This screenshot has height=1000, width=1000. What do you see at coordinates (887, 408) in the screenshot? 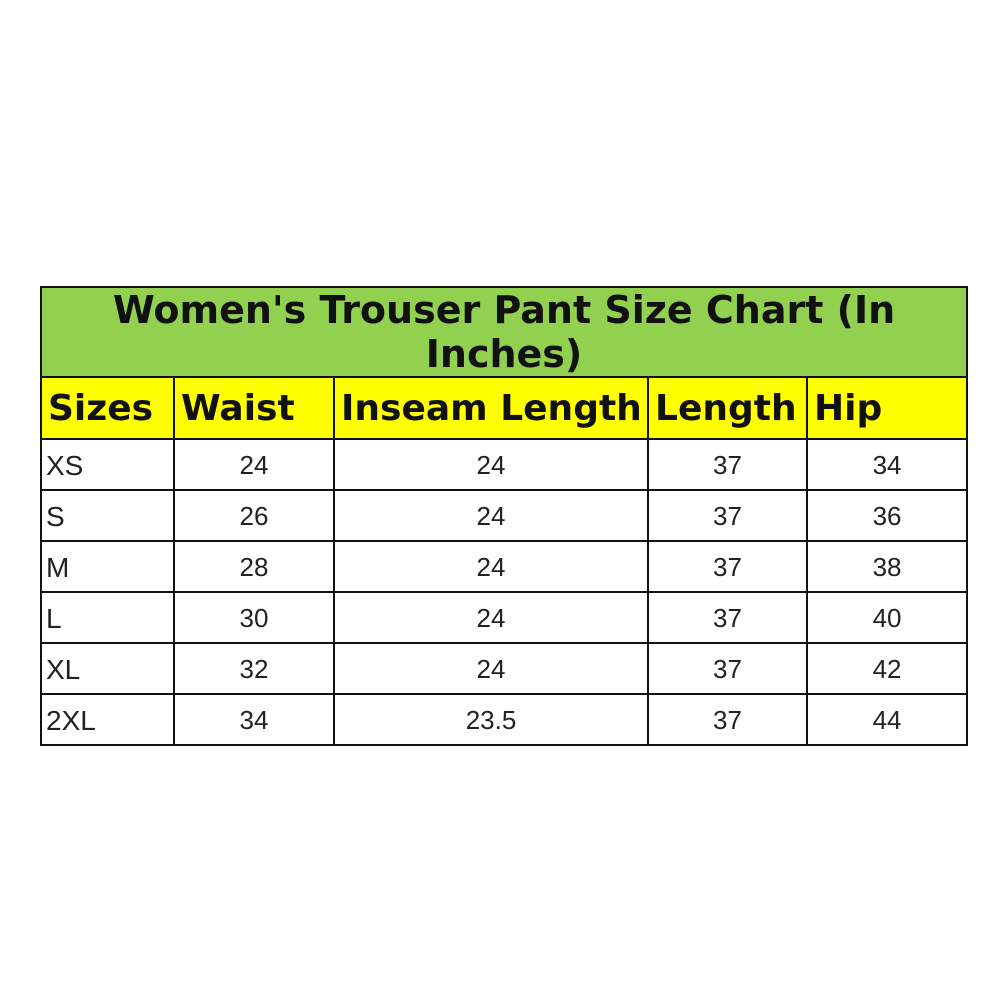
I see `header-hip: Hip` at bounding box center [887, 408].